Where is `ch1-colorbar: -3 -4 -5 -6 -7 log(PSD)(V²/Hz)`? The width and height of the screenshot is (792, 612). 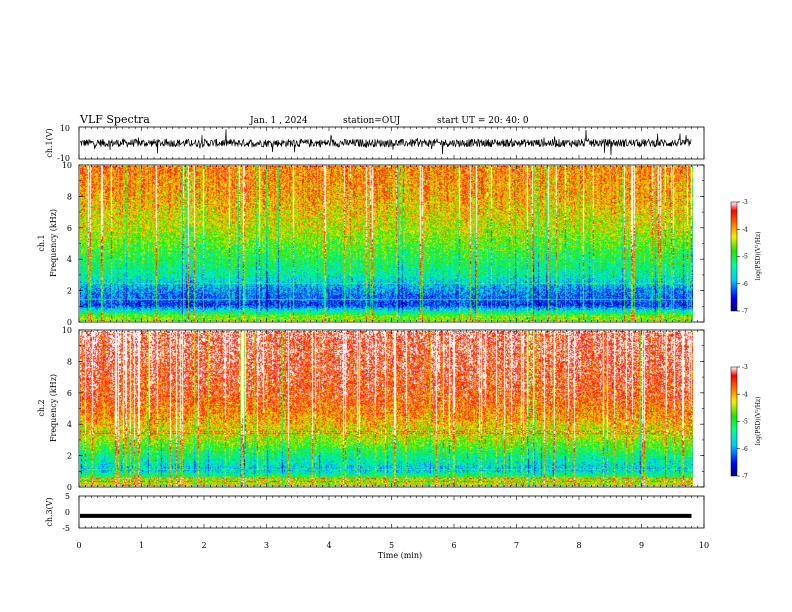 ch1-colorbar: -3 -4 -5 -6 -7 log(PSD)(V²/Hz) is located at coordinates (746, 257).